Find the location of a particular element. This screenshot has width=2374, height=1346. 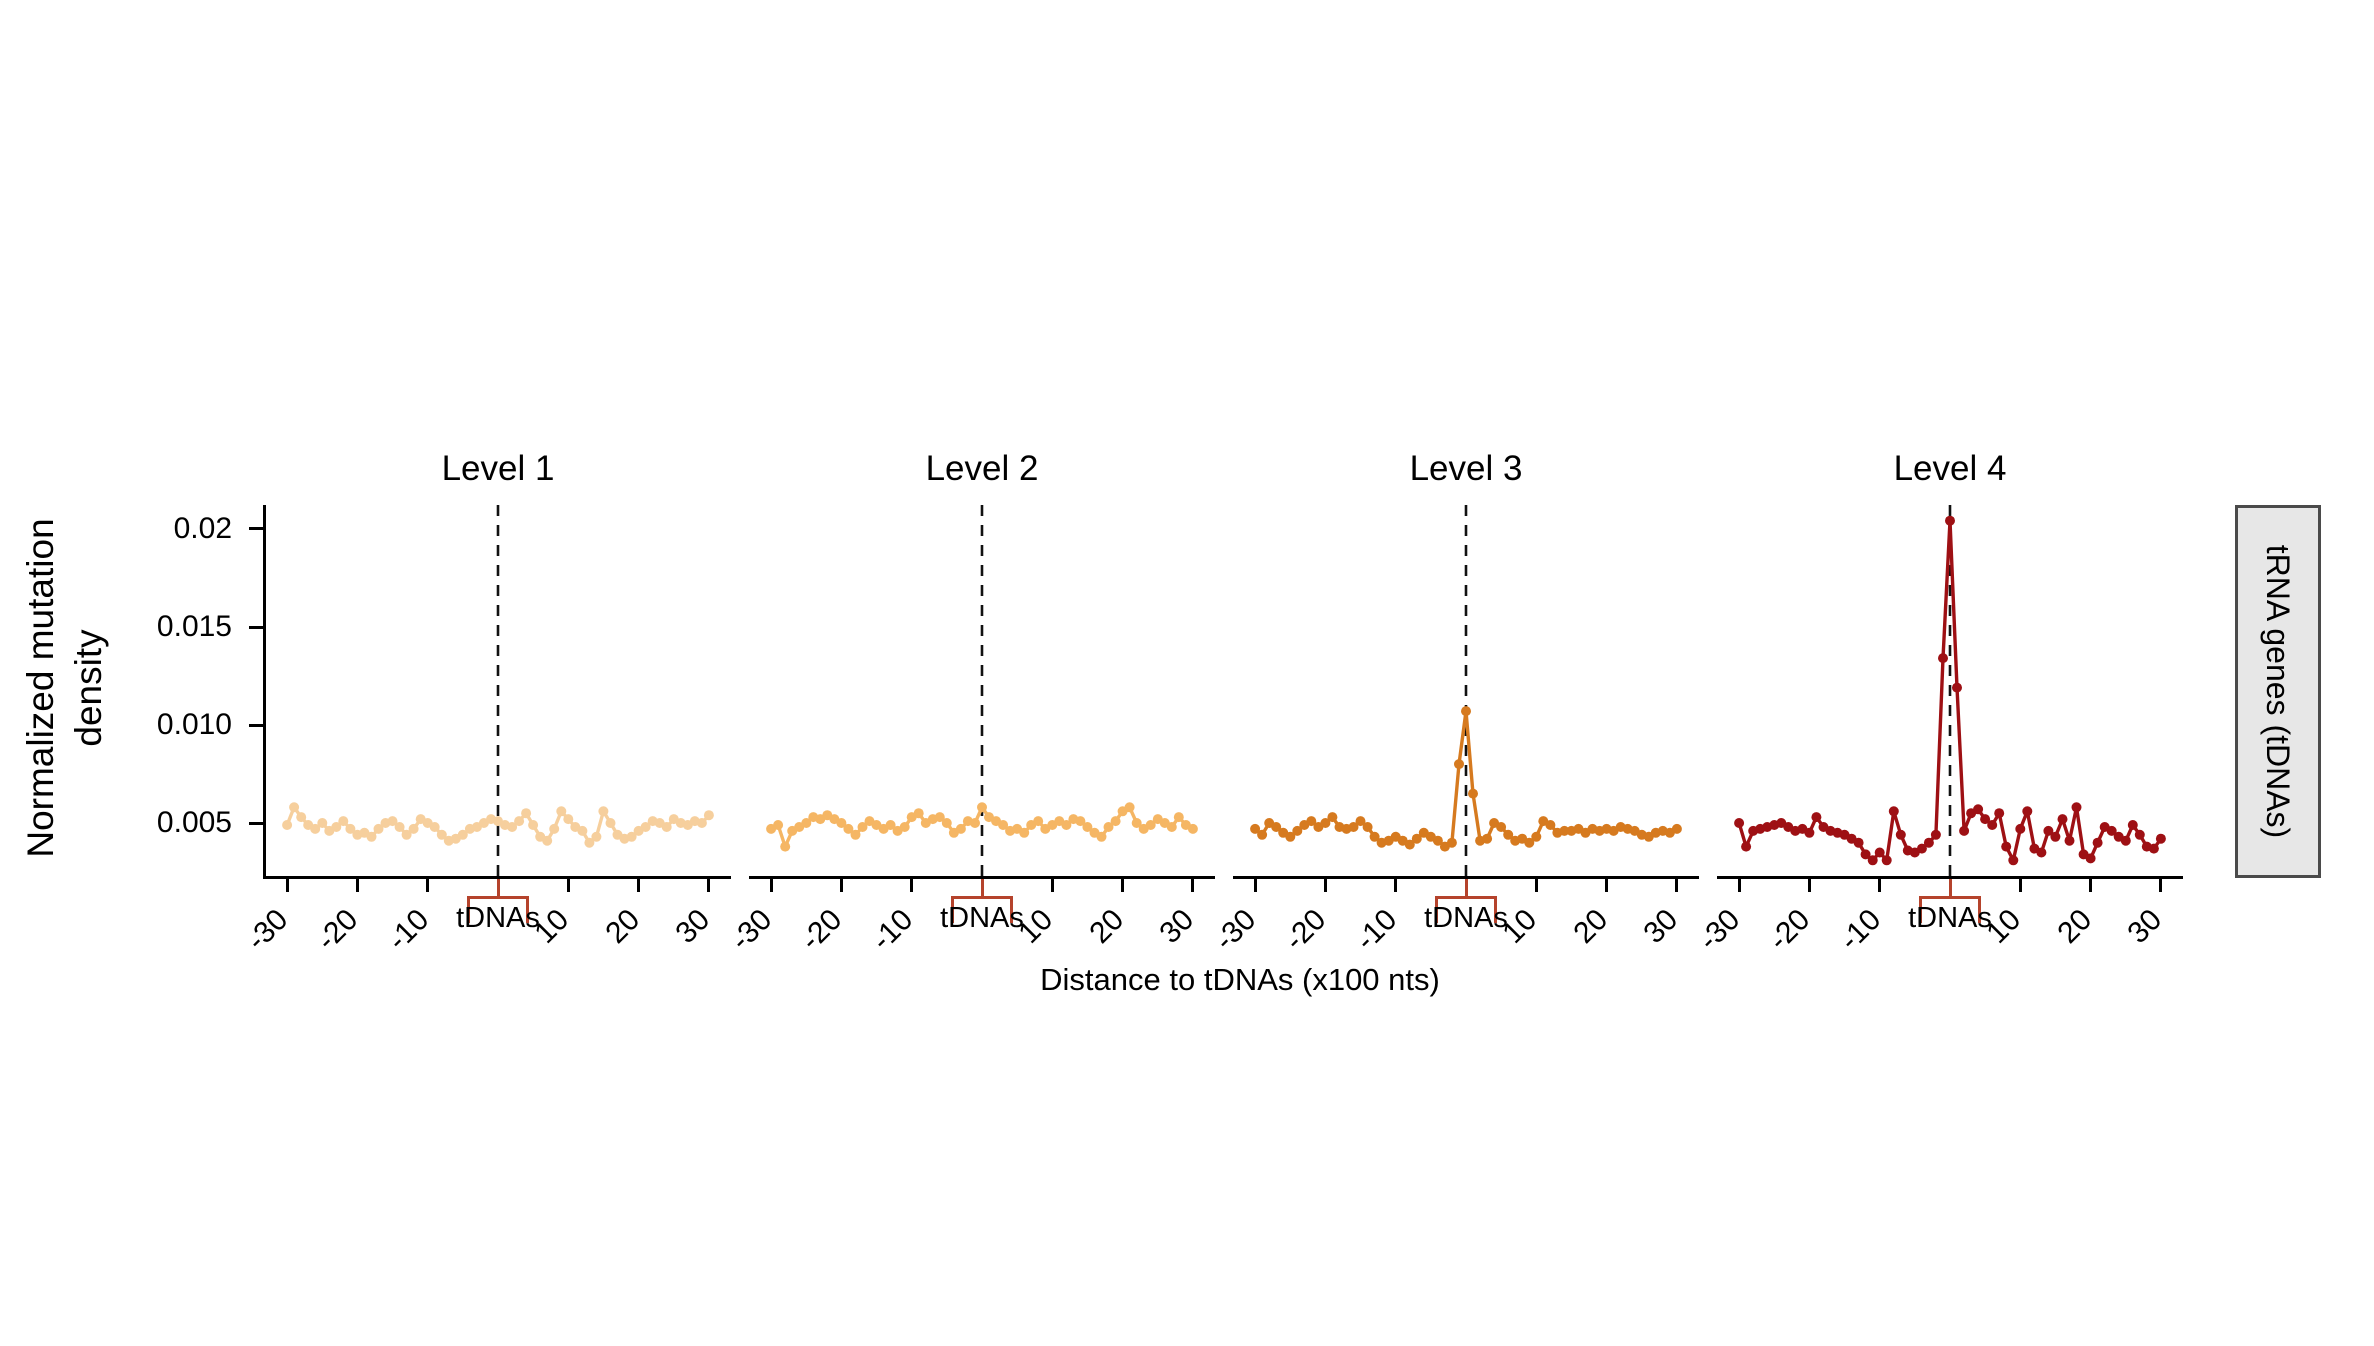

panel-title: Level 1 is located at coordinates (498, 468).